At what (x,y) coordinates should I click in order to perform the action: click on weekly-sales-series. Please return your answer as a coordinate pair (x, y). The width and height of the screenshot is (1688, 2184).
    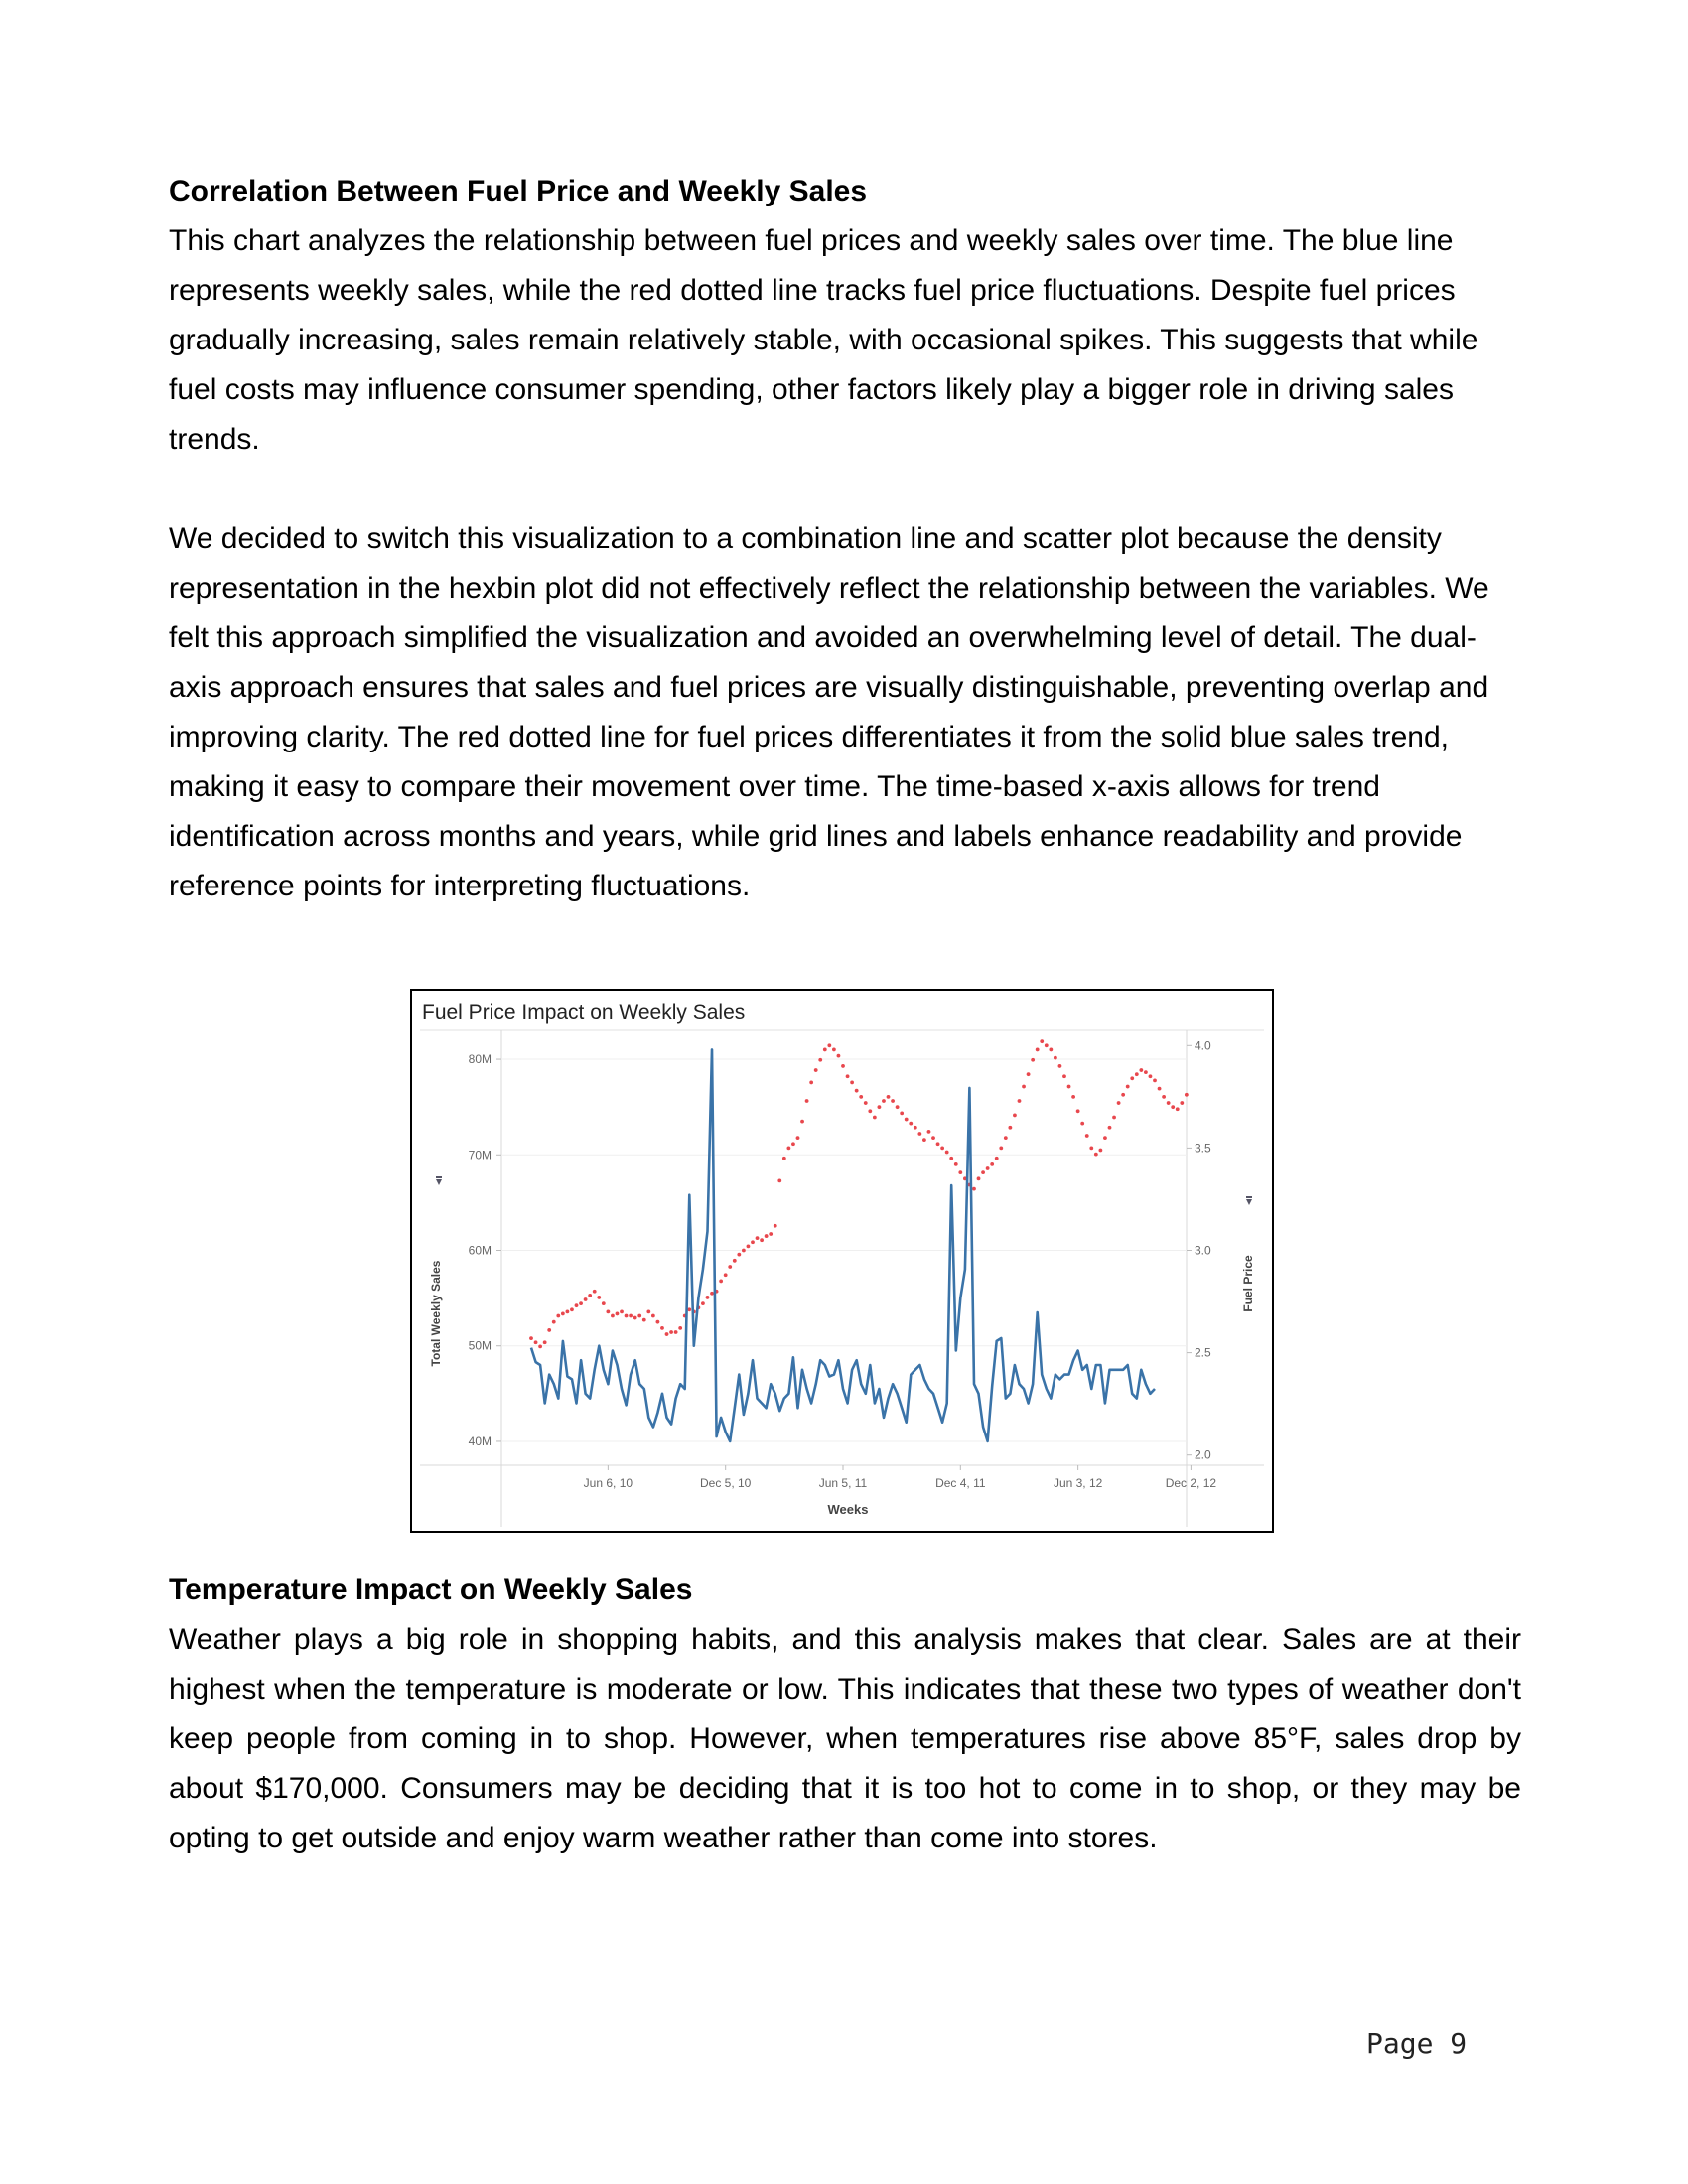
    Looking at the image, I should click on (842, 1245).